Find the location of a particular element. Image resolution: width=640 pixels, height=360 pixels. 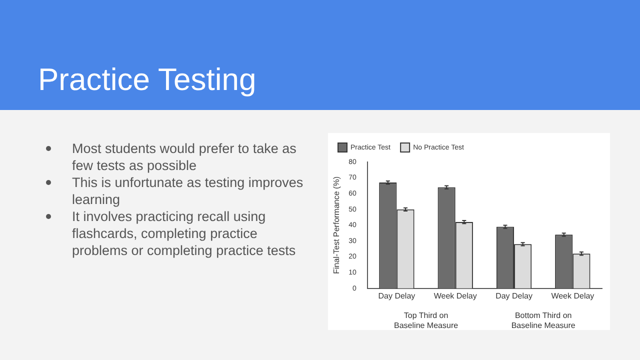

text: Most students would prefer to take as few tests as possible is located at coordinates (184, 157).